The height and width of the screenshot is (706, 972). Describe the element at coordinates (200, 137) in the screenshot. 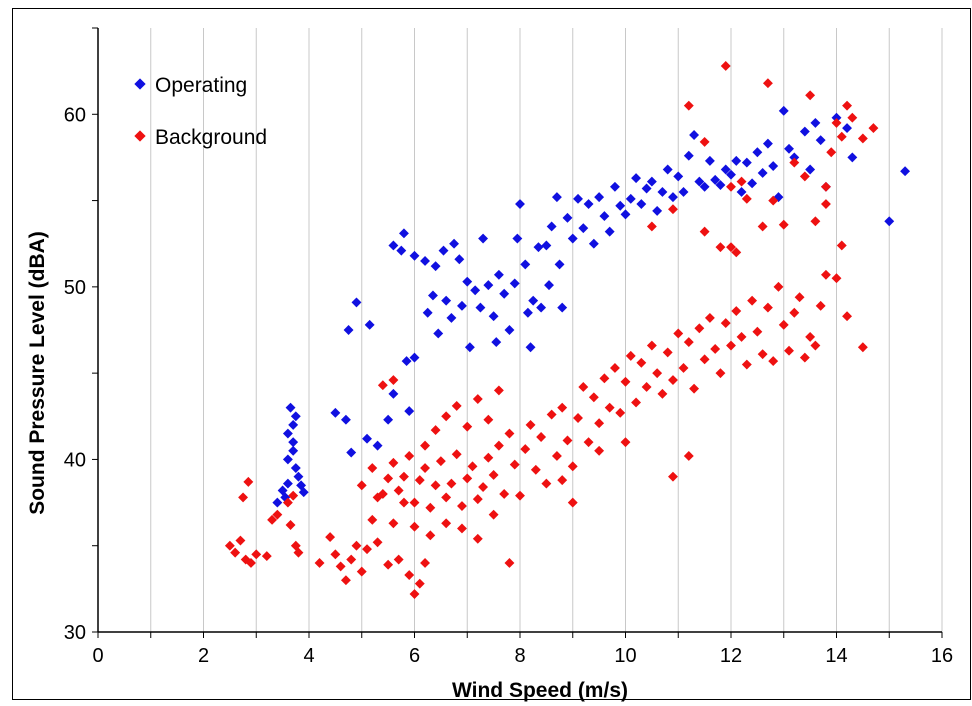

I see `legend-item-background: Background` at that location.